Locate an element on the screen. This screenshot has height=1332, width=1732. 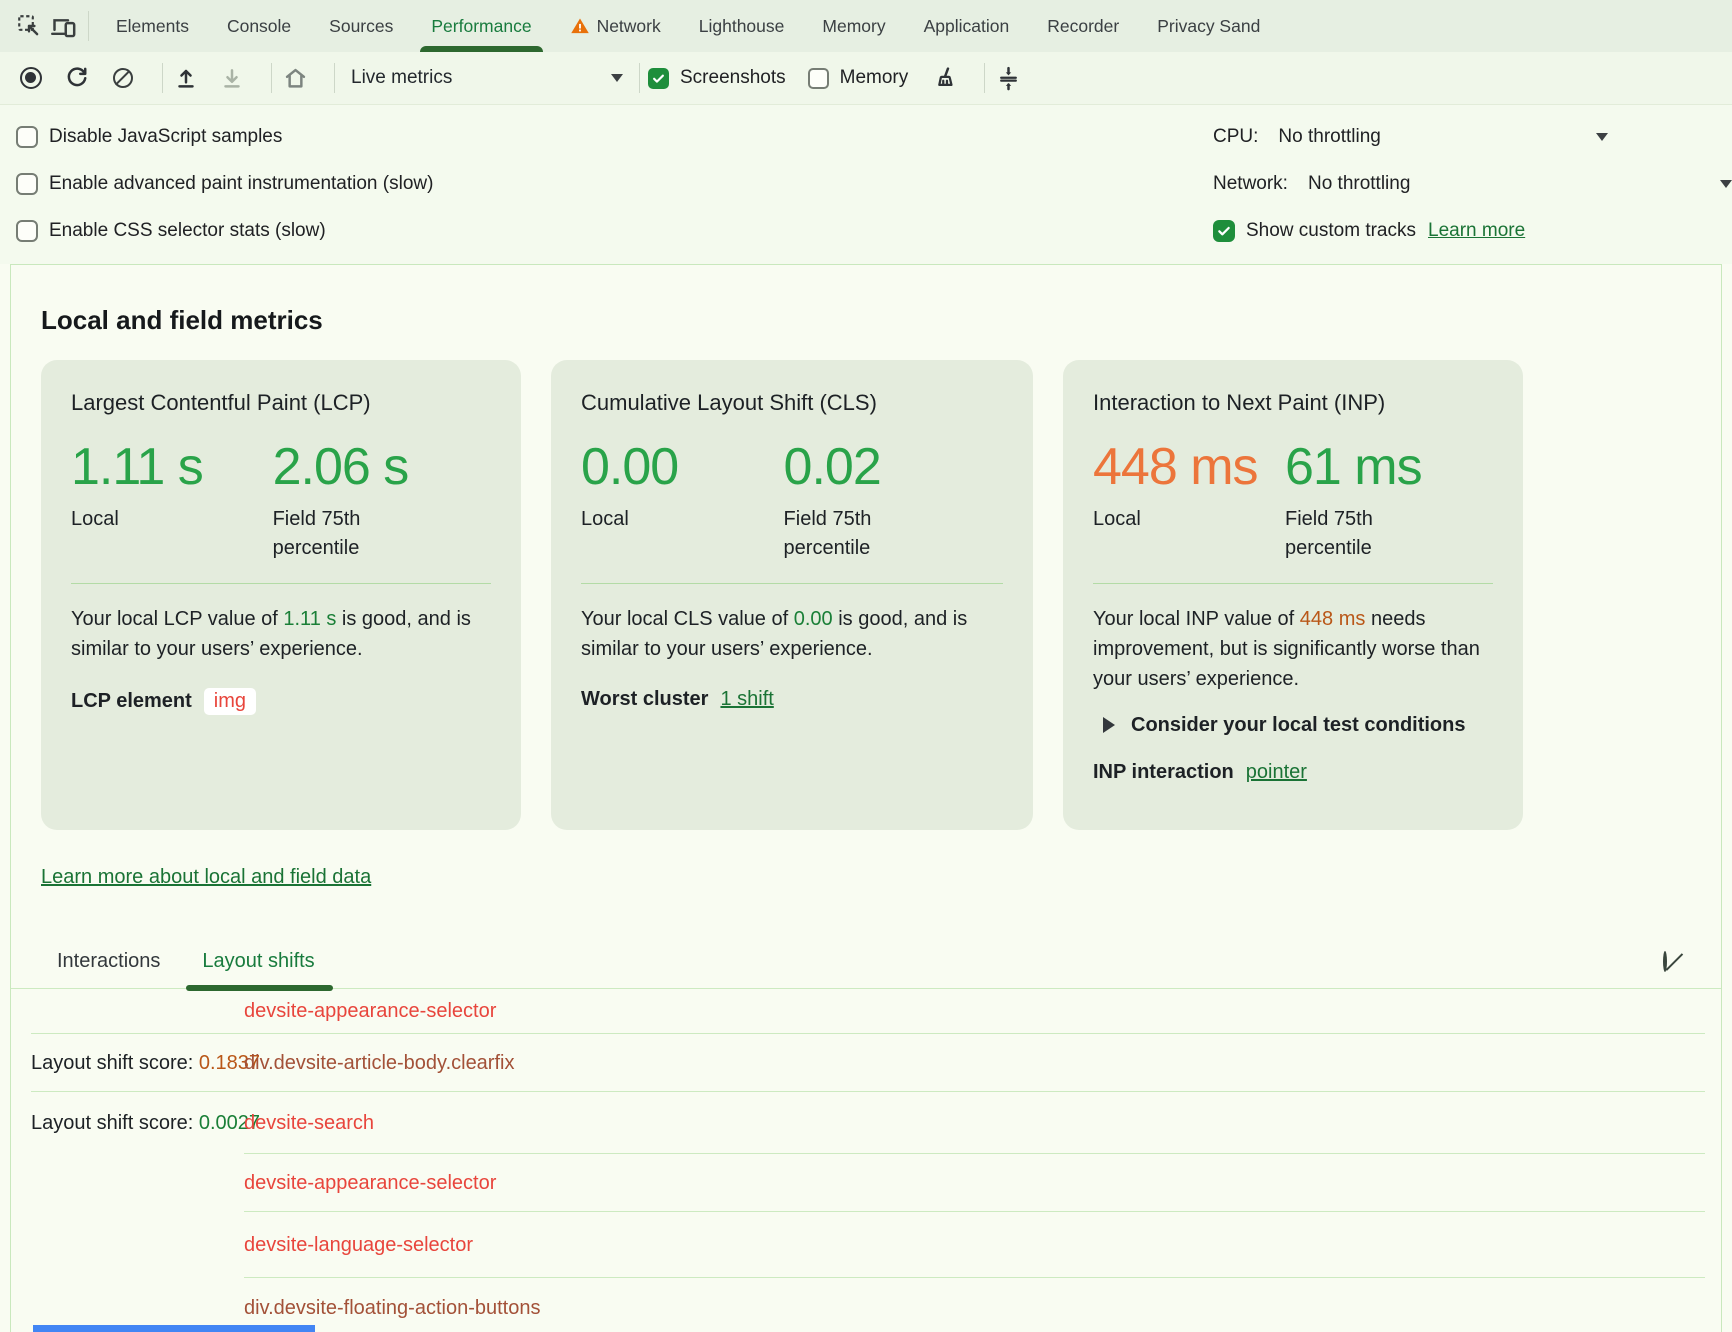
lcp-field-label: Field 75th percentile is located at coordinates (316, 533).